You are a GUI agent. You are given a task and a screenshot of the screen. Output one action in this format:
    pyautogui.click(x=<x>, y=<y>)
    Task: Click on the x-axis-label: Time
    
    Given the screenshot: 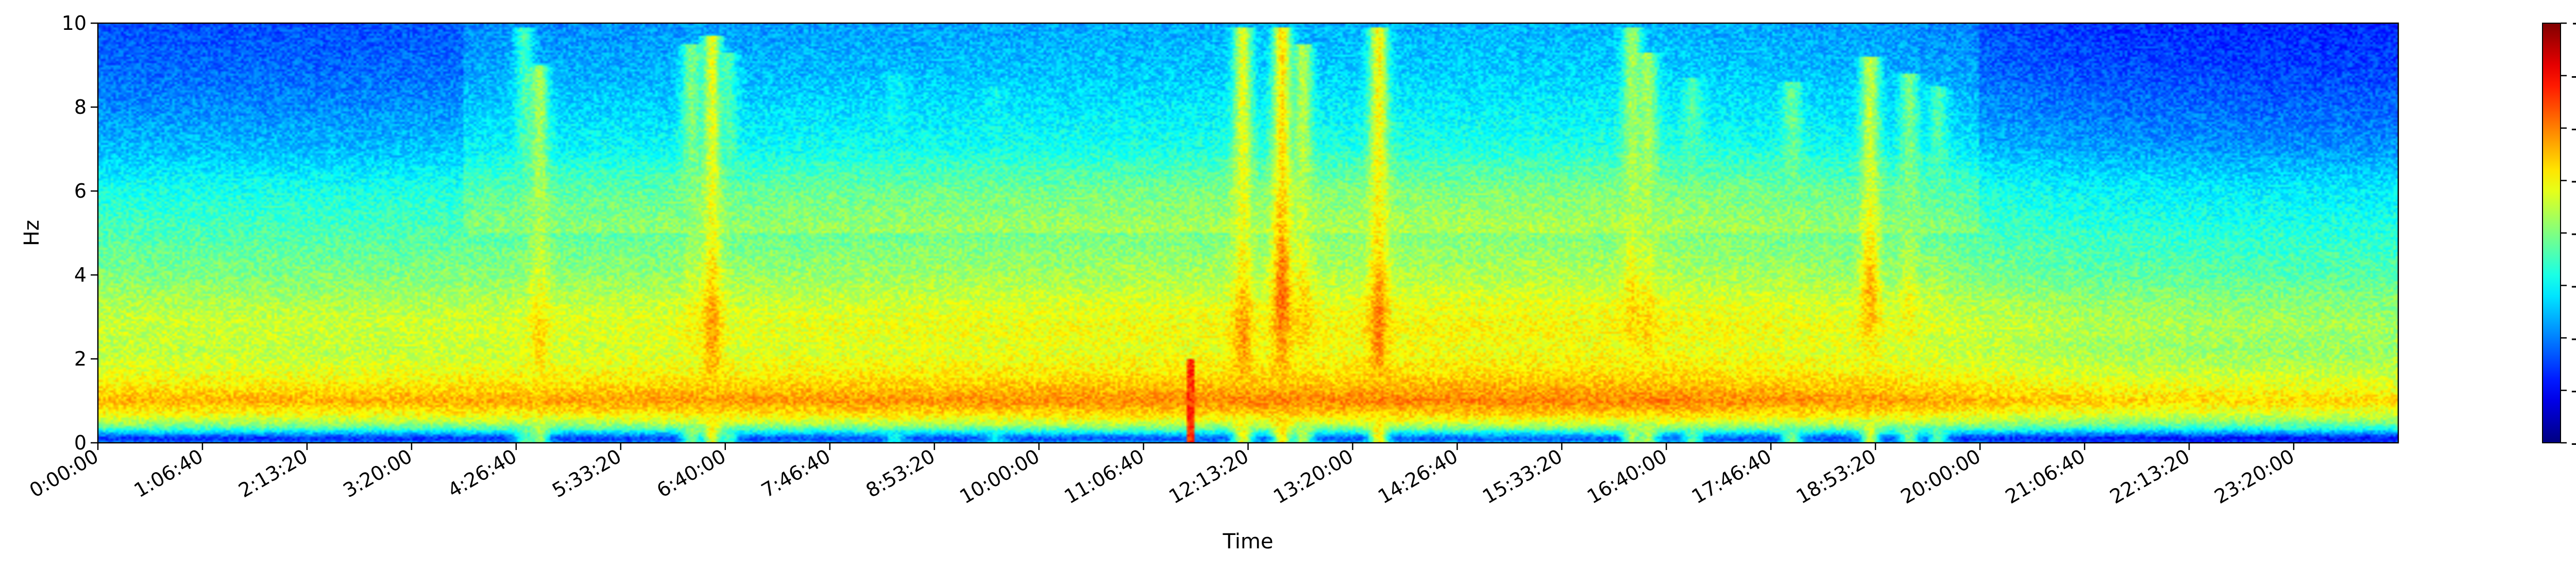 What is the action you would take?
    pyautogui.click(x=1248, y=541)
    